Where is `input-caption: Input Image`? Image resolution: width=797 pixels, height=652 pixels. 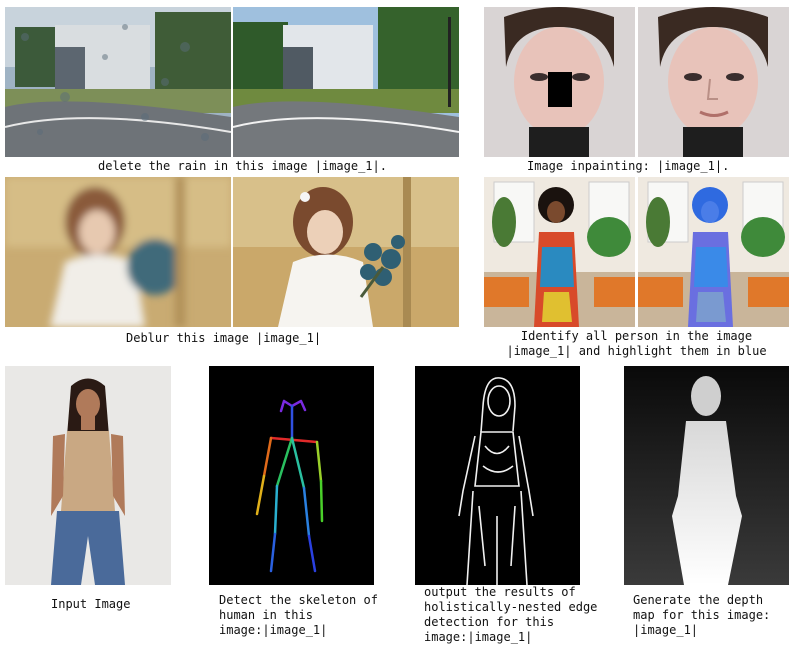 input-caption: Input Image is located at coordinates (91, 604).